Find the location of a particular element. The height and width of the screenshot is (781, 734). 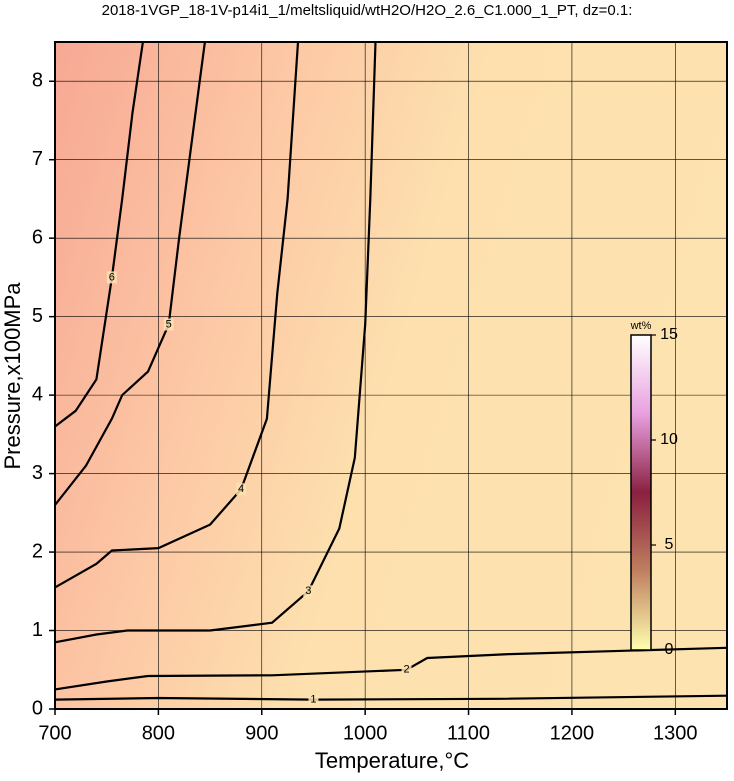

colorbar is located at coordinates (641, 492).